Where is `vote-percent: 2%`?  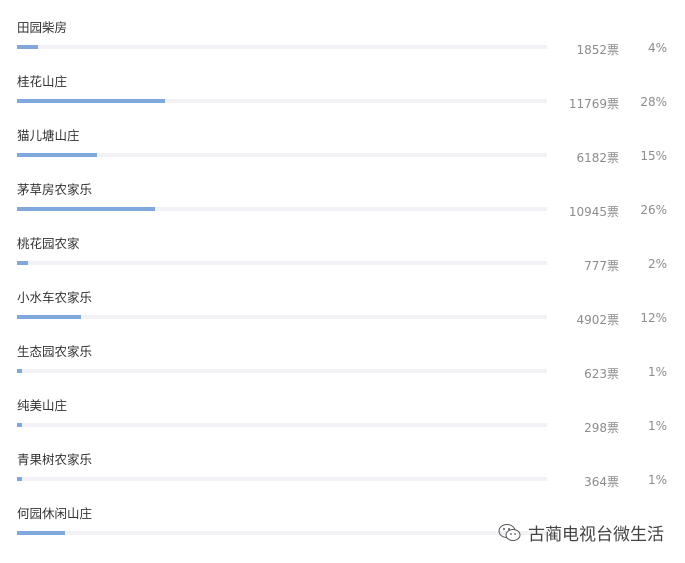
vote-percent: 2% is located at coordinates (657, 264).